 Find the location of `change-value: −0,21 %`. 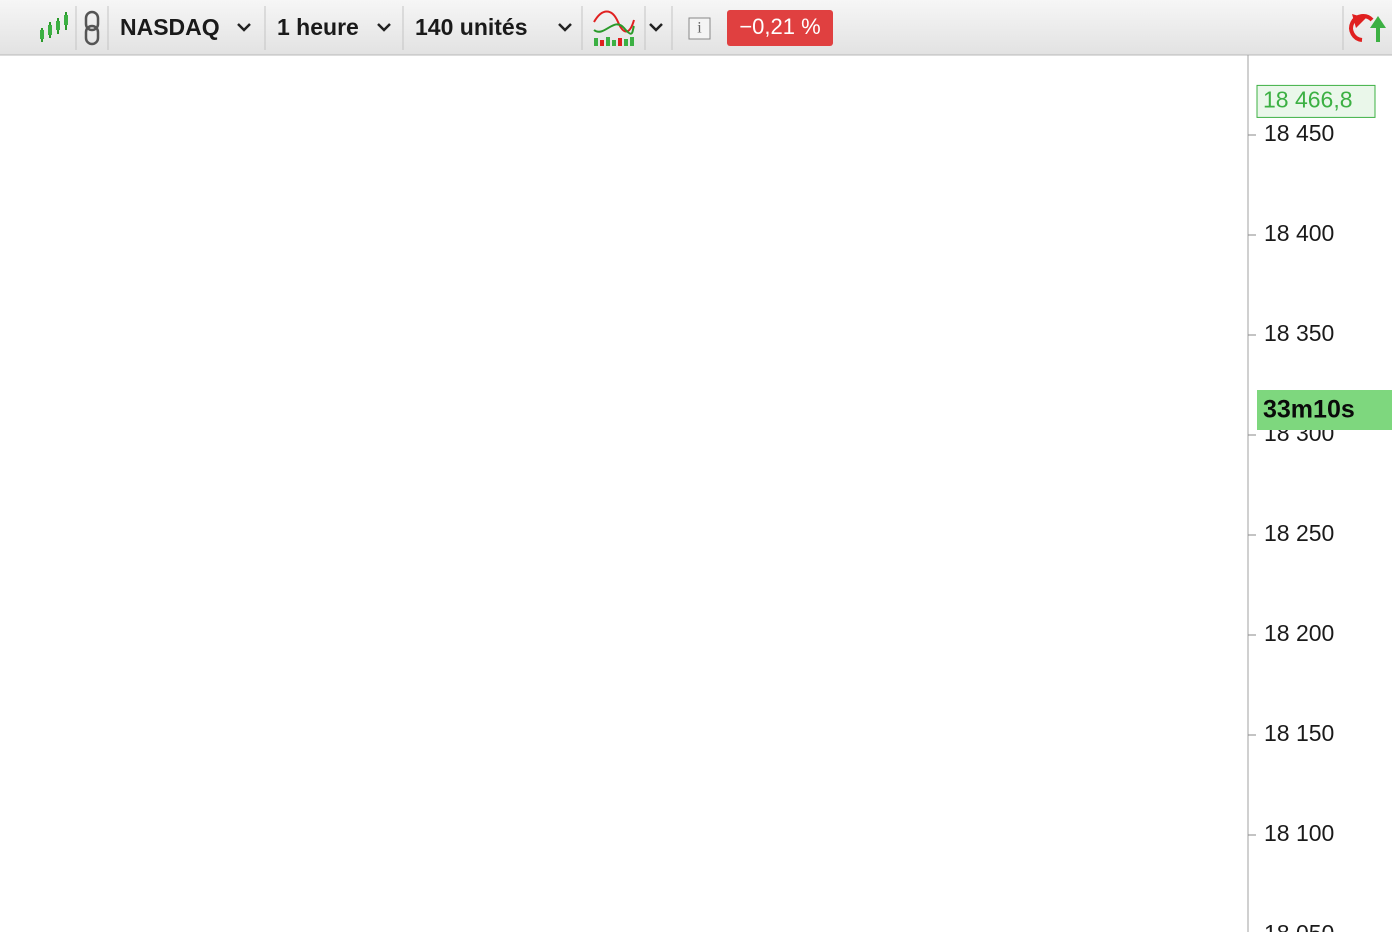

change-value: −0,21 % is located at coordinates (779, 26).